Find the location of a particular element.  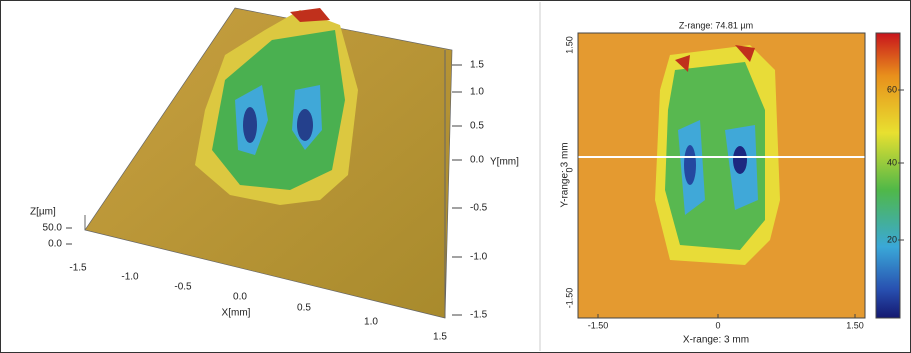

x-axis-label: X[mm] is located at coordinates (236, 313).